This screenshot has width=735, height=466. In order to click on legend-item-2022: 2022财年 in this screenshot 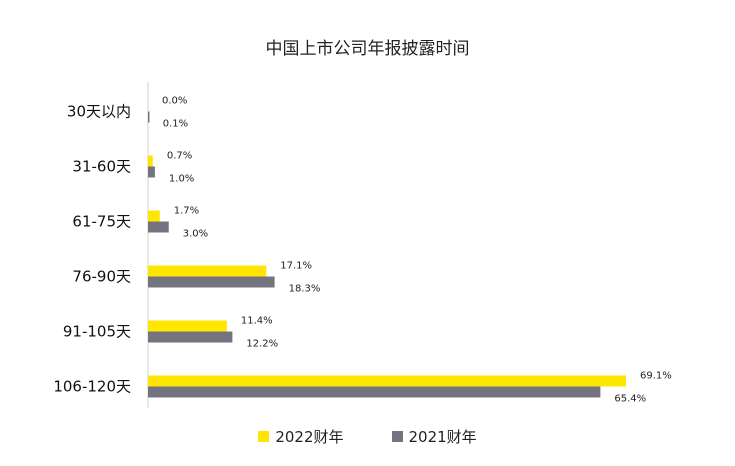, I will do `click(301, 436)`.